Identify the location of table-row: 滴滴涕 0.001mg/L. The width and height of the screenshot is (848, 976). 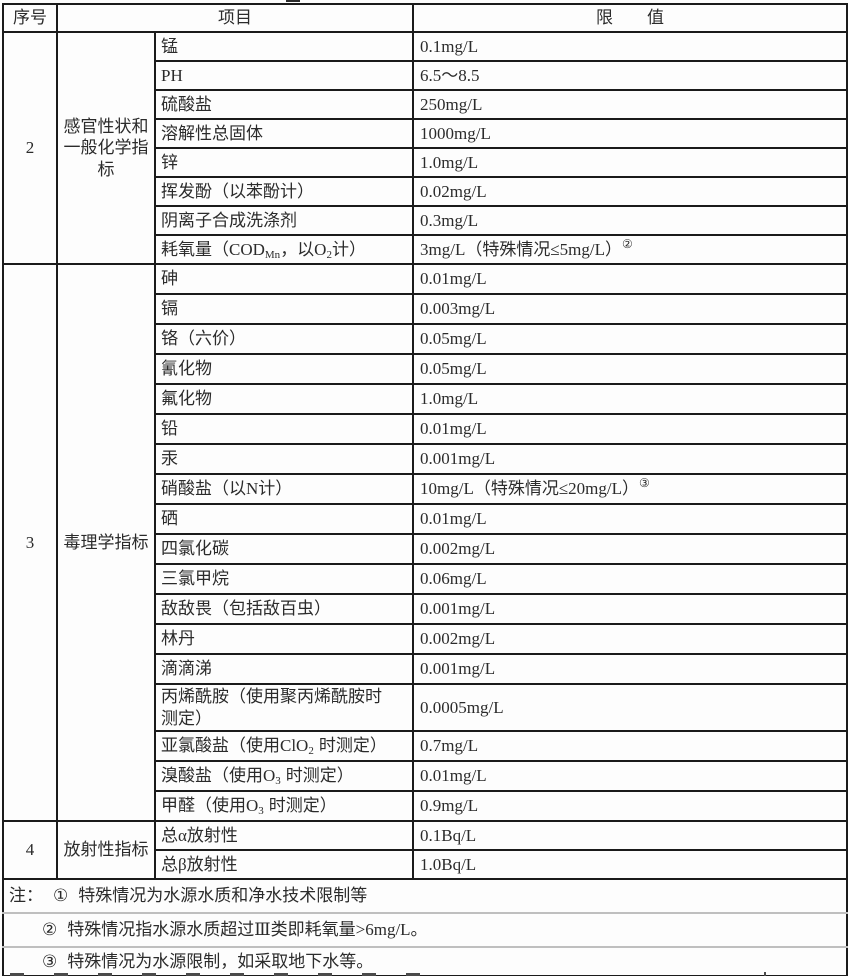
(425, 669).